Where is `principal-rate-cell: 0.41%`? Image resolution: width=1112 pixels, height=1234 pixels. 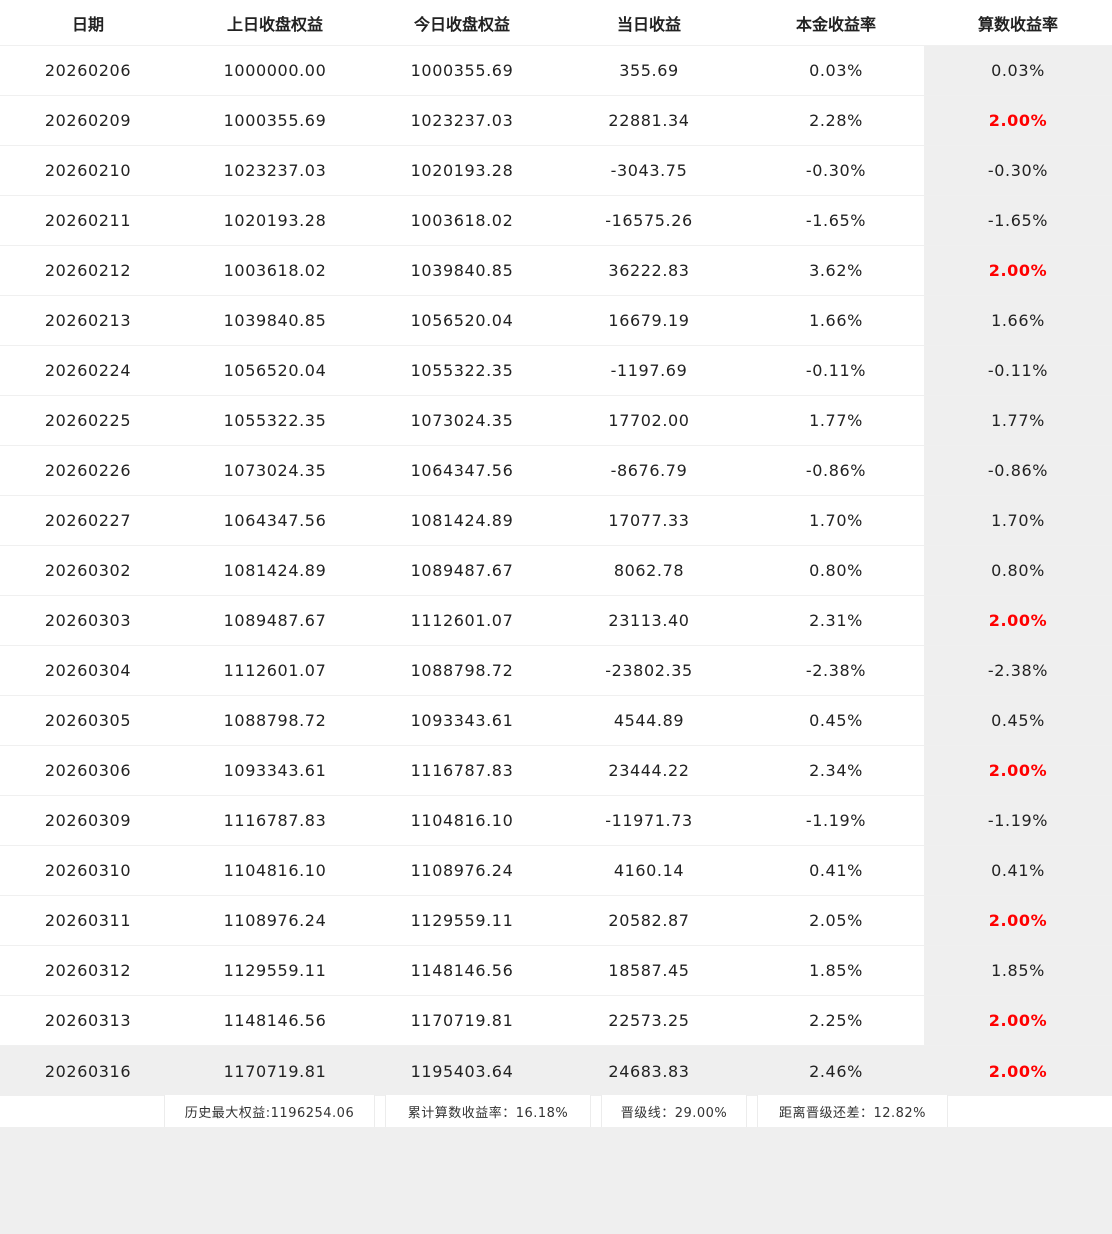 principal-rate-cell: 0.41% is located at coordinates (836, 870).